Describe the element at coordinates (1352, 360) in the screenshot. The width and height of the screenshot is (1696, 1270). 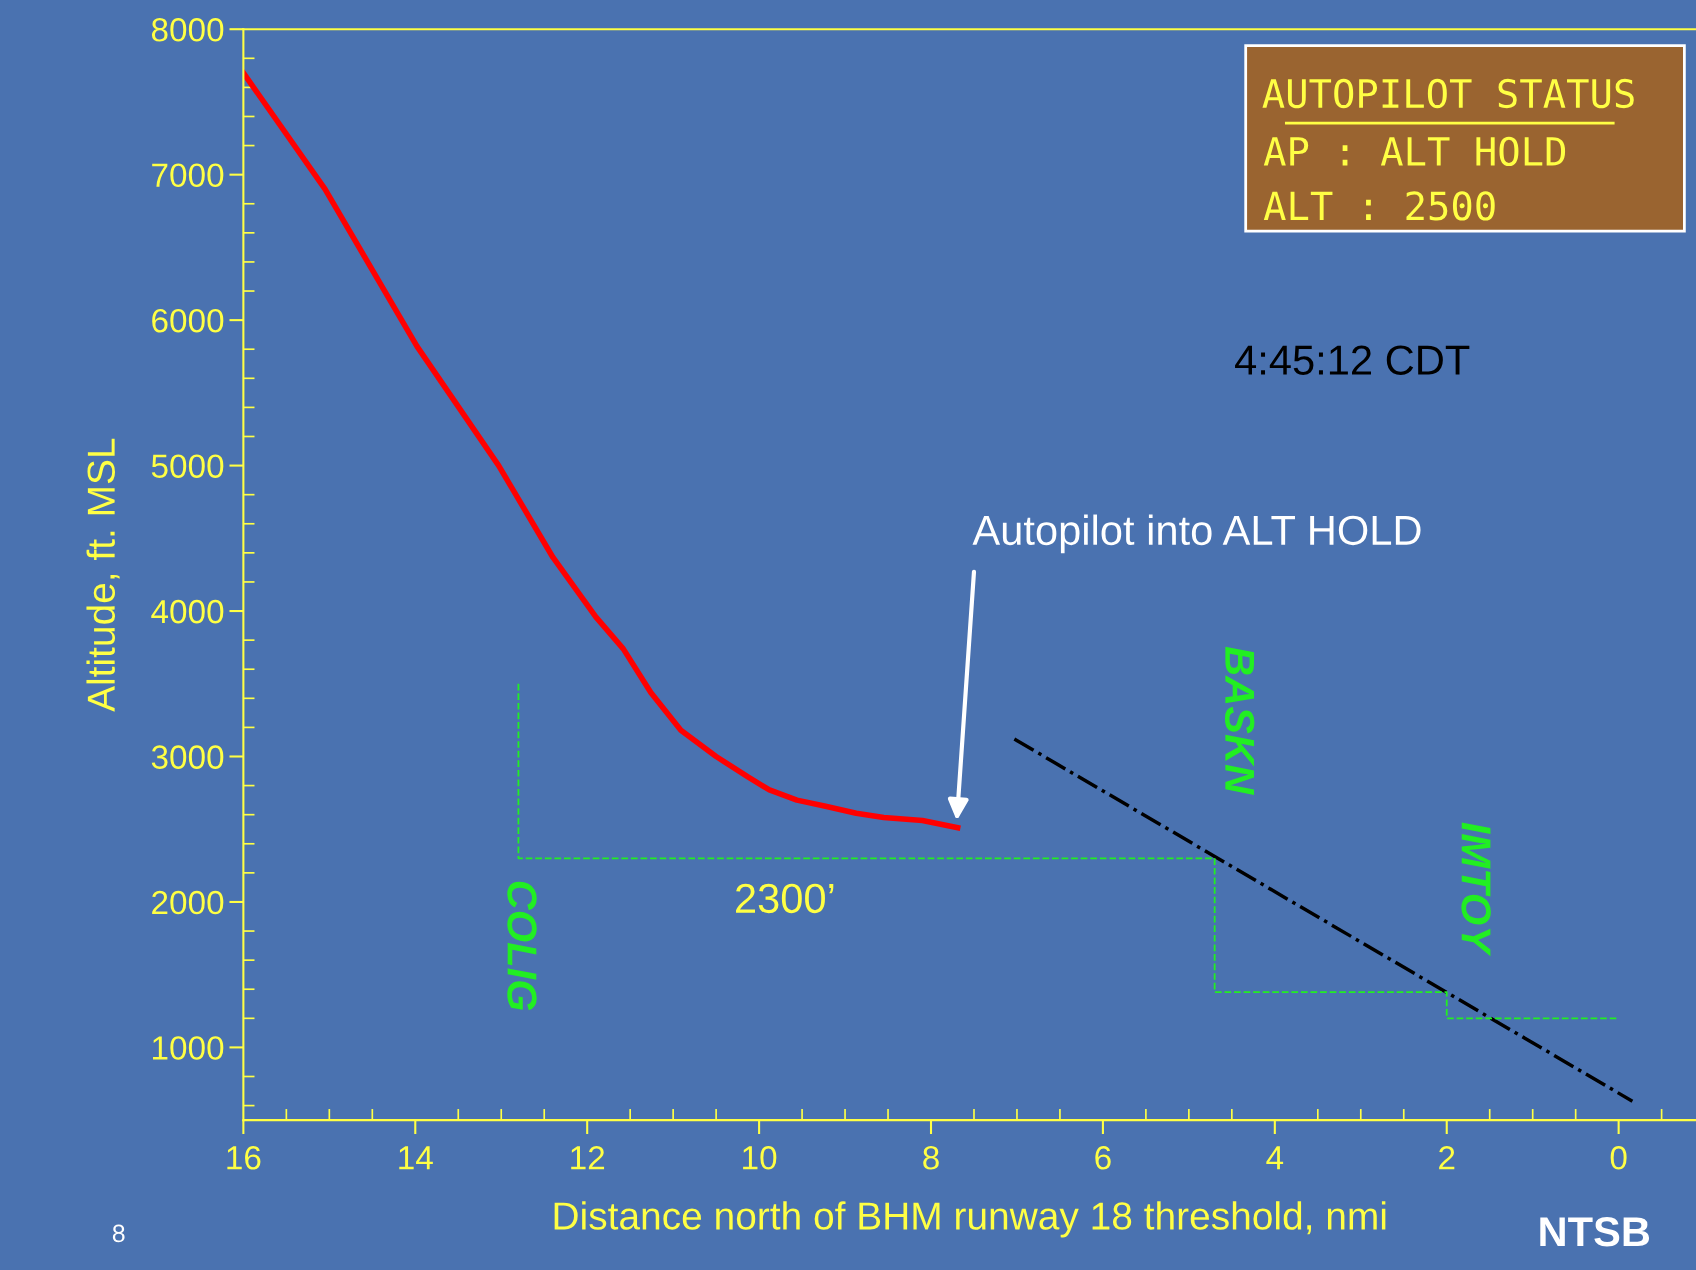
I see `annotation: 4:45:12 CDT` at that location.